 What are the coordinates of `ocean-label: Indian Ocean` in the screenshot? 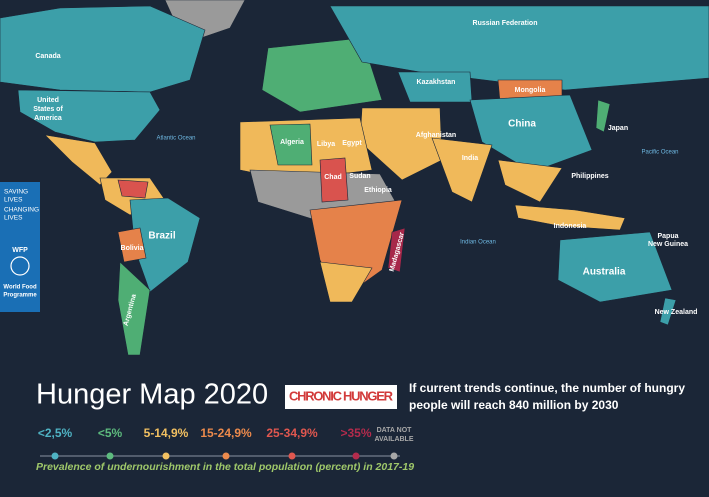 It's located at (478, 243).